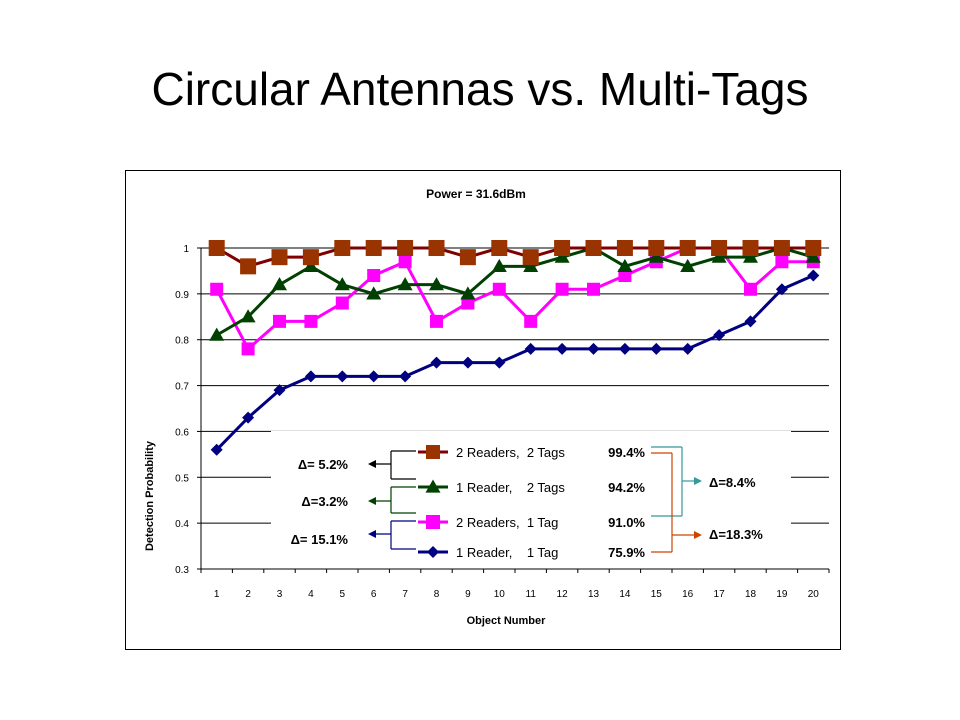 The image size is (960, 720). What do you see at coordinates (657, 594) in the screenshot?
I see `x-tick-label: 15` at bounding box center [657, 594].